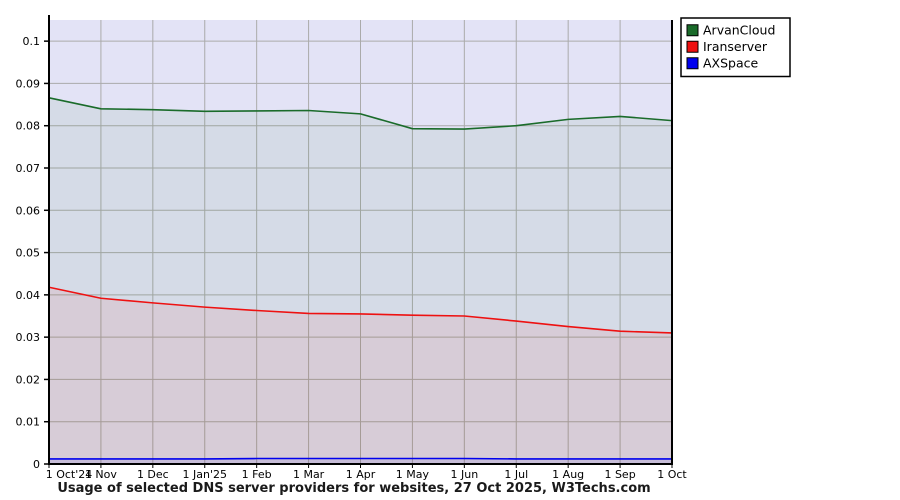 This screenshot has height=500, width=900. I want to click on y-tick-label: 0, so click(36, 464).